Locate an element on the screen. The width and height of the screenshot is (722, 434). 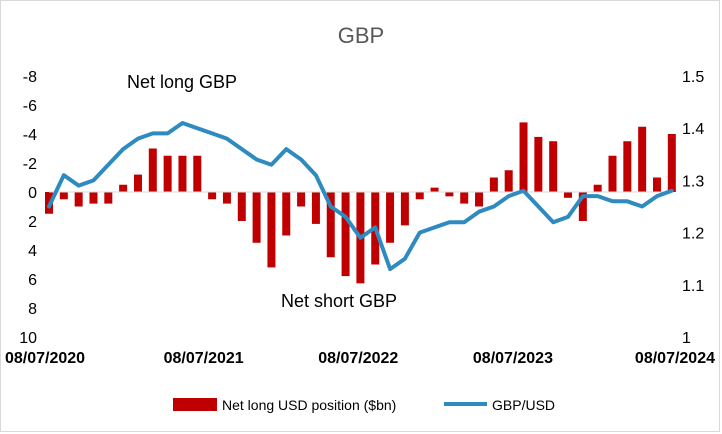
legend: Net long USD position ($bn) GBP/USD is located at coordinates (364, 405).